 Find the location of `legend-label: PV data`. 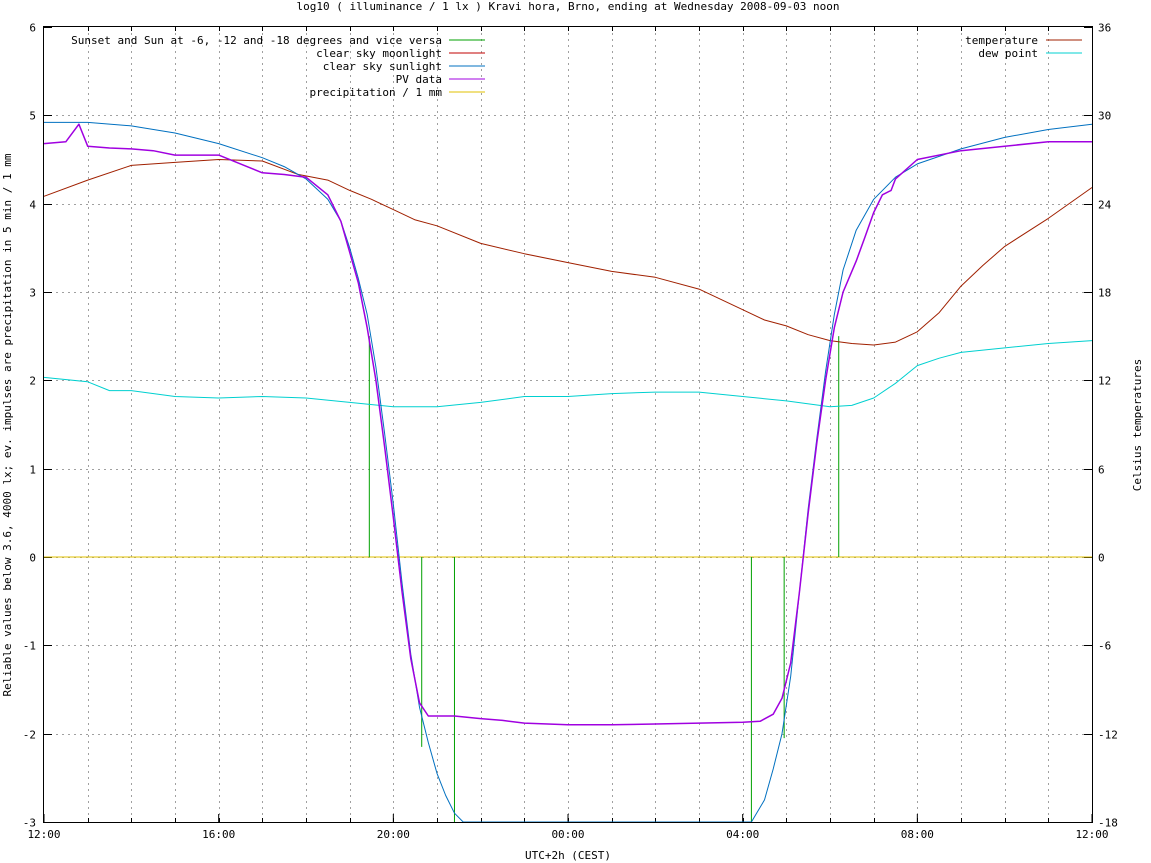

legend-label: PV data is located at coordinates (419, 79).